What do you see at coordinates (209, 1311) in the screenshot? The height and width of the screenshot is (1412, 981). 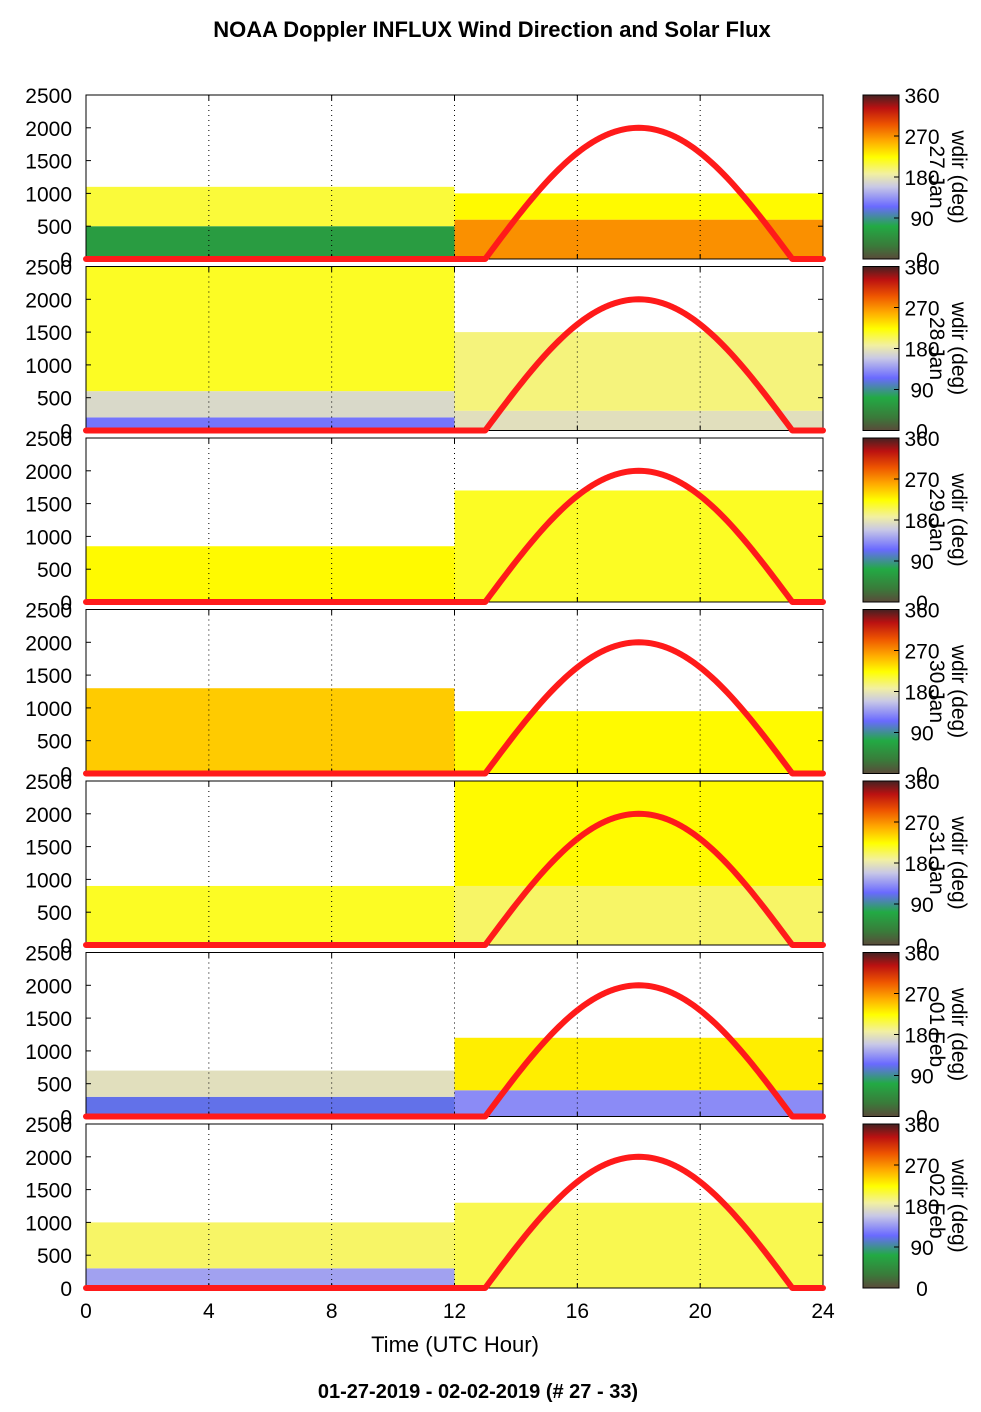 I see `x-tick-label: 4` at bounding box center [209, 1311].